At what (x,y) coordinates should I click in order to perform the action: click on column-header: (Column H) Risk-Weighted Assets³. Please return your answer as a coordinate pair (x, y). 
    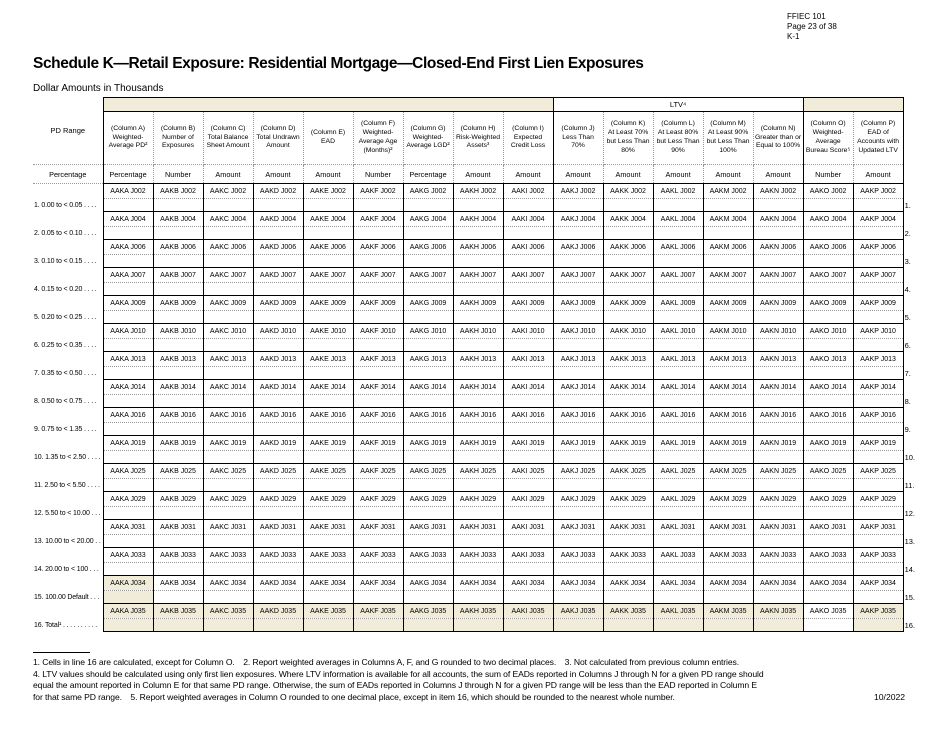
    Looking at the image, I should click on (478, 138).